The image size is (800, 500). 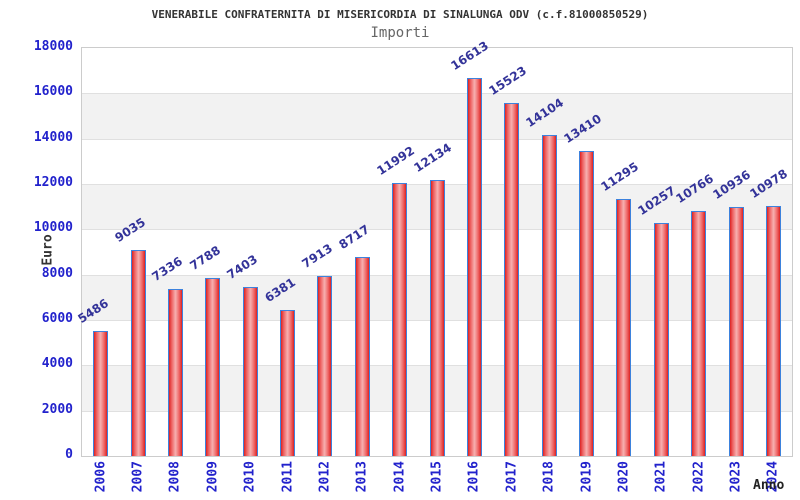 What do you see at coordinates (97, 270) in the screenshot?
I see `bar-slot-2006: 5486 2006` at bounding box center [97, 270].